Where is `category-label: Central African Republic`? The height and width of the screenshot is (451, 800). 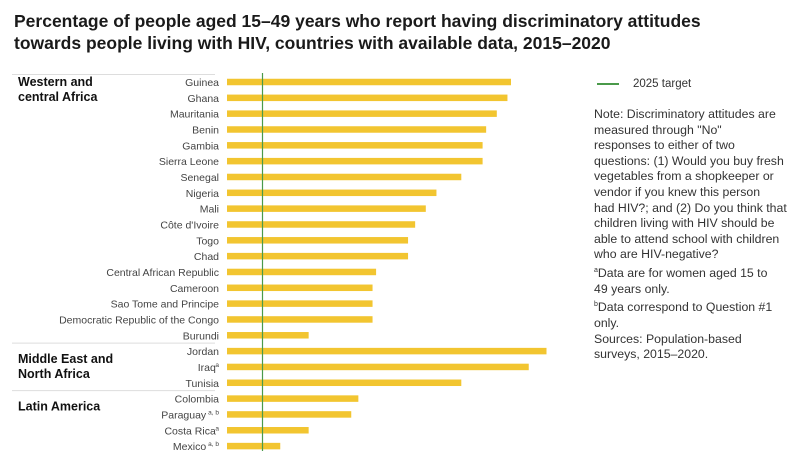 category-label: Central African Republic is located at coordinates (162, 273).